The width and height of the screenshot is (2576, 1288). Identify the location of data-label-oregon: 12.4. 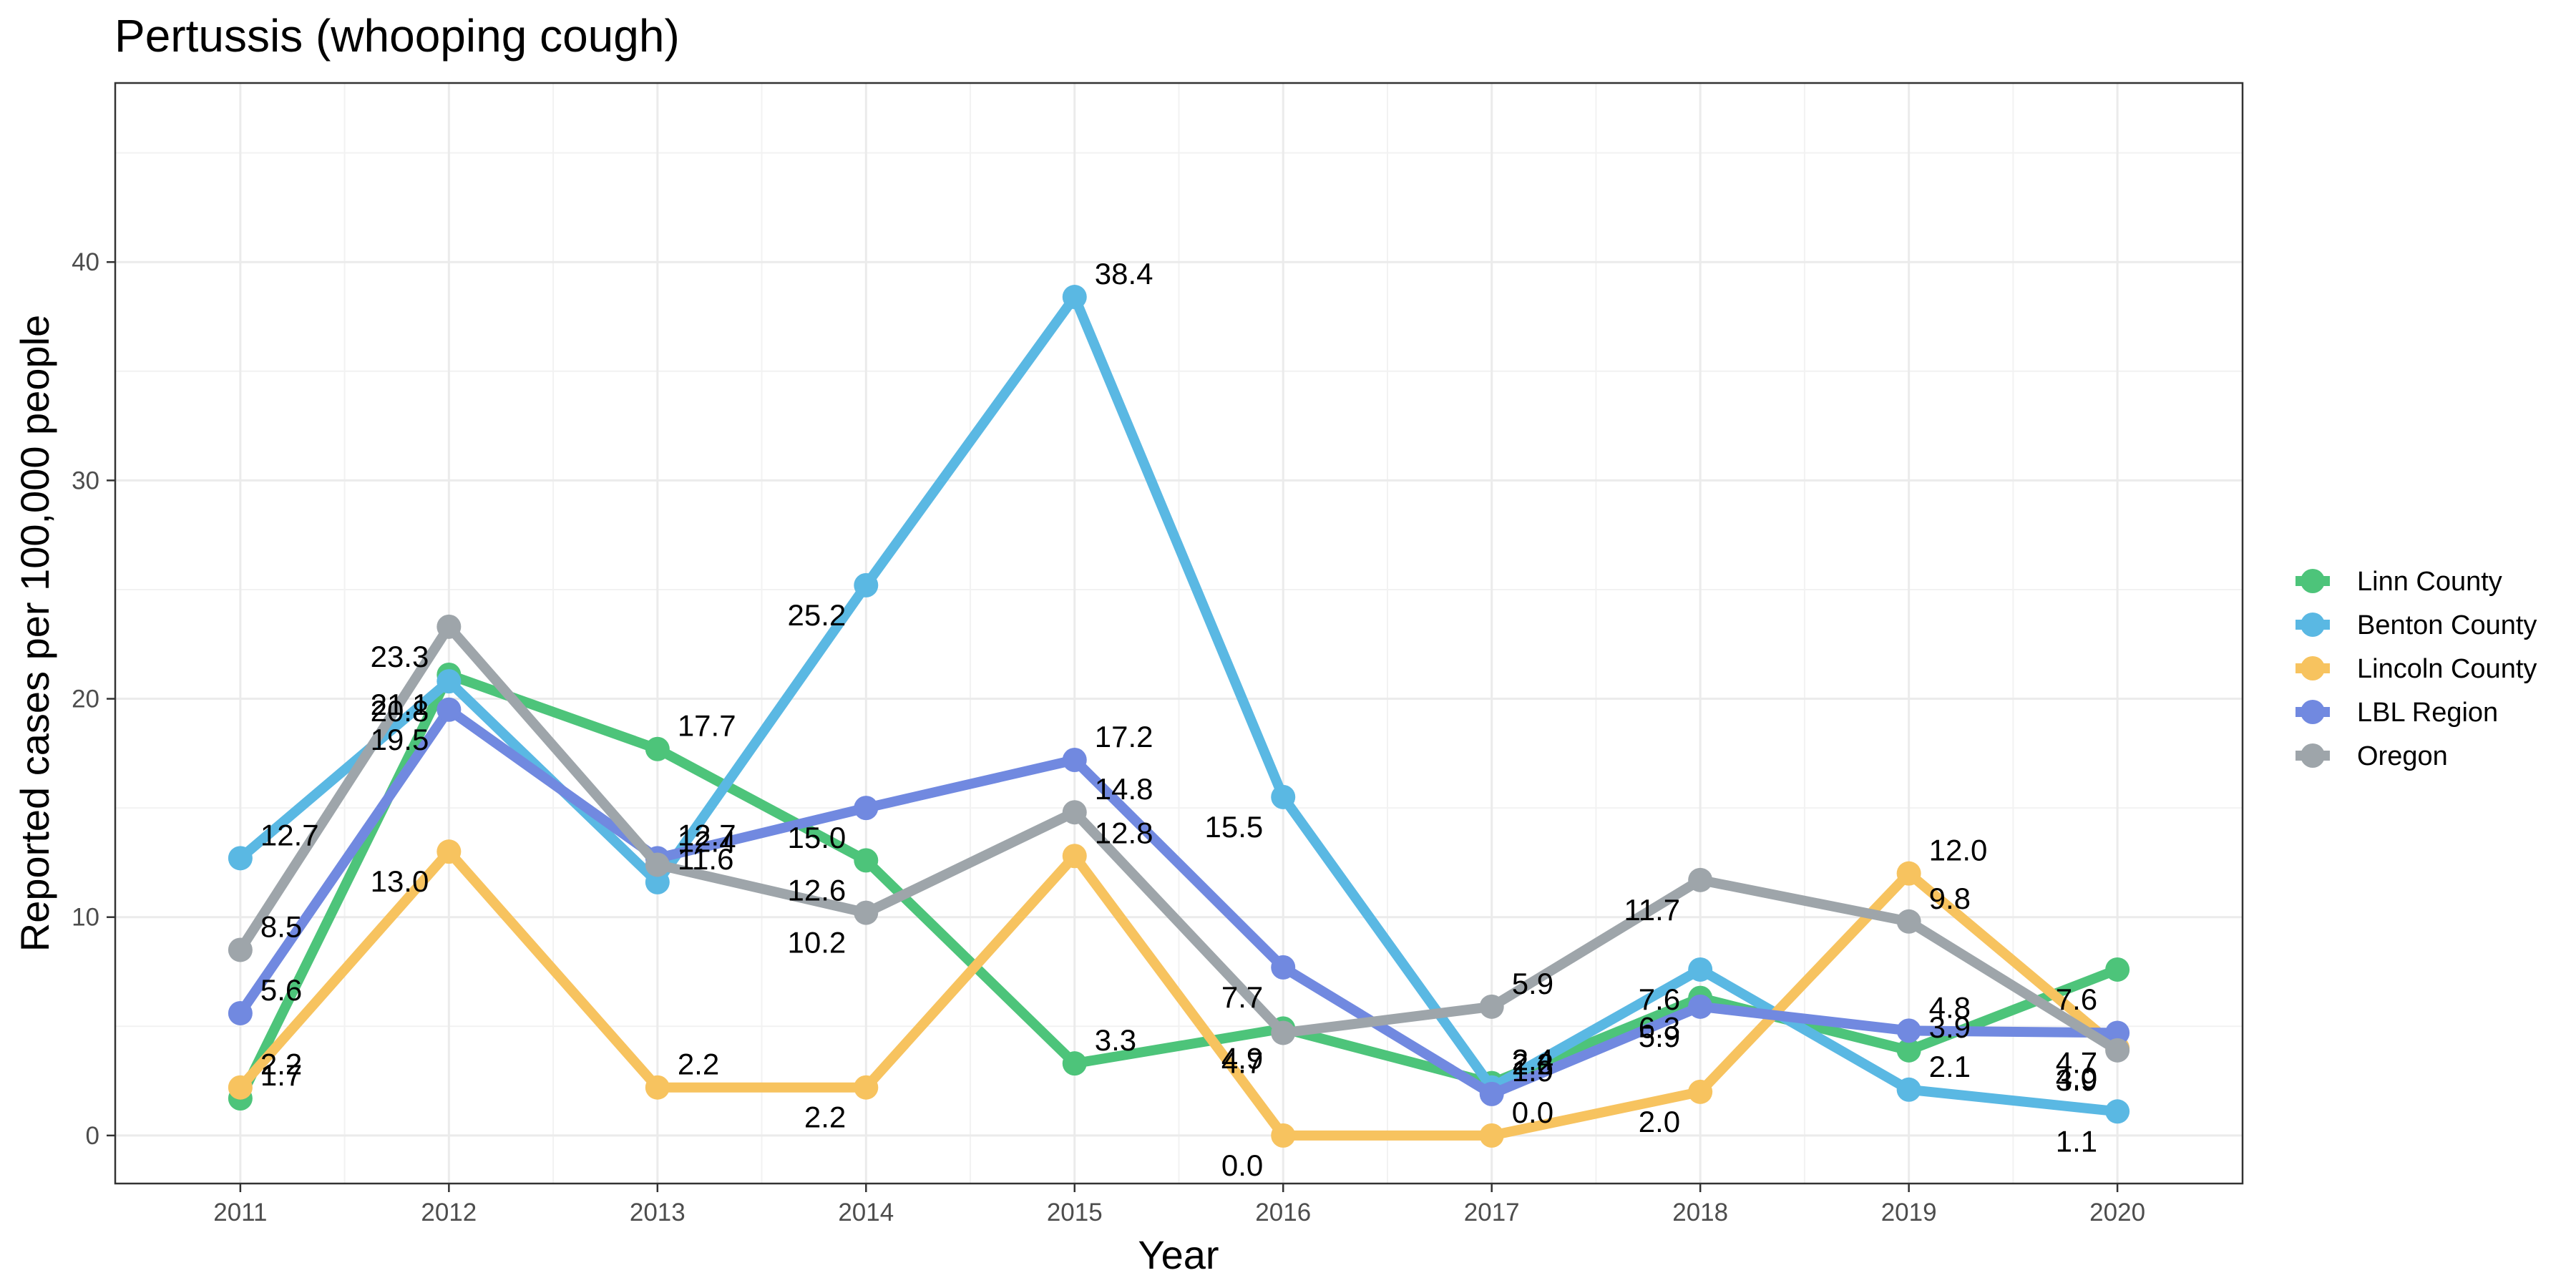
(707, 841).